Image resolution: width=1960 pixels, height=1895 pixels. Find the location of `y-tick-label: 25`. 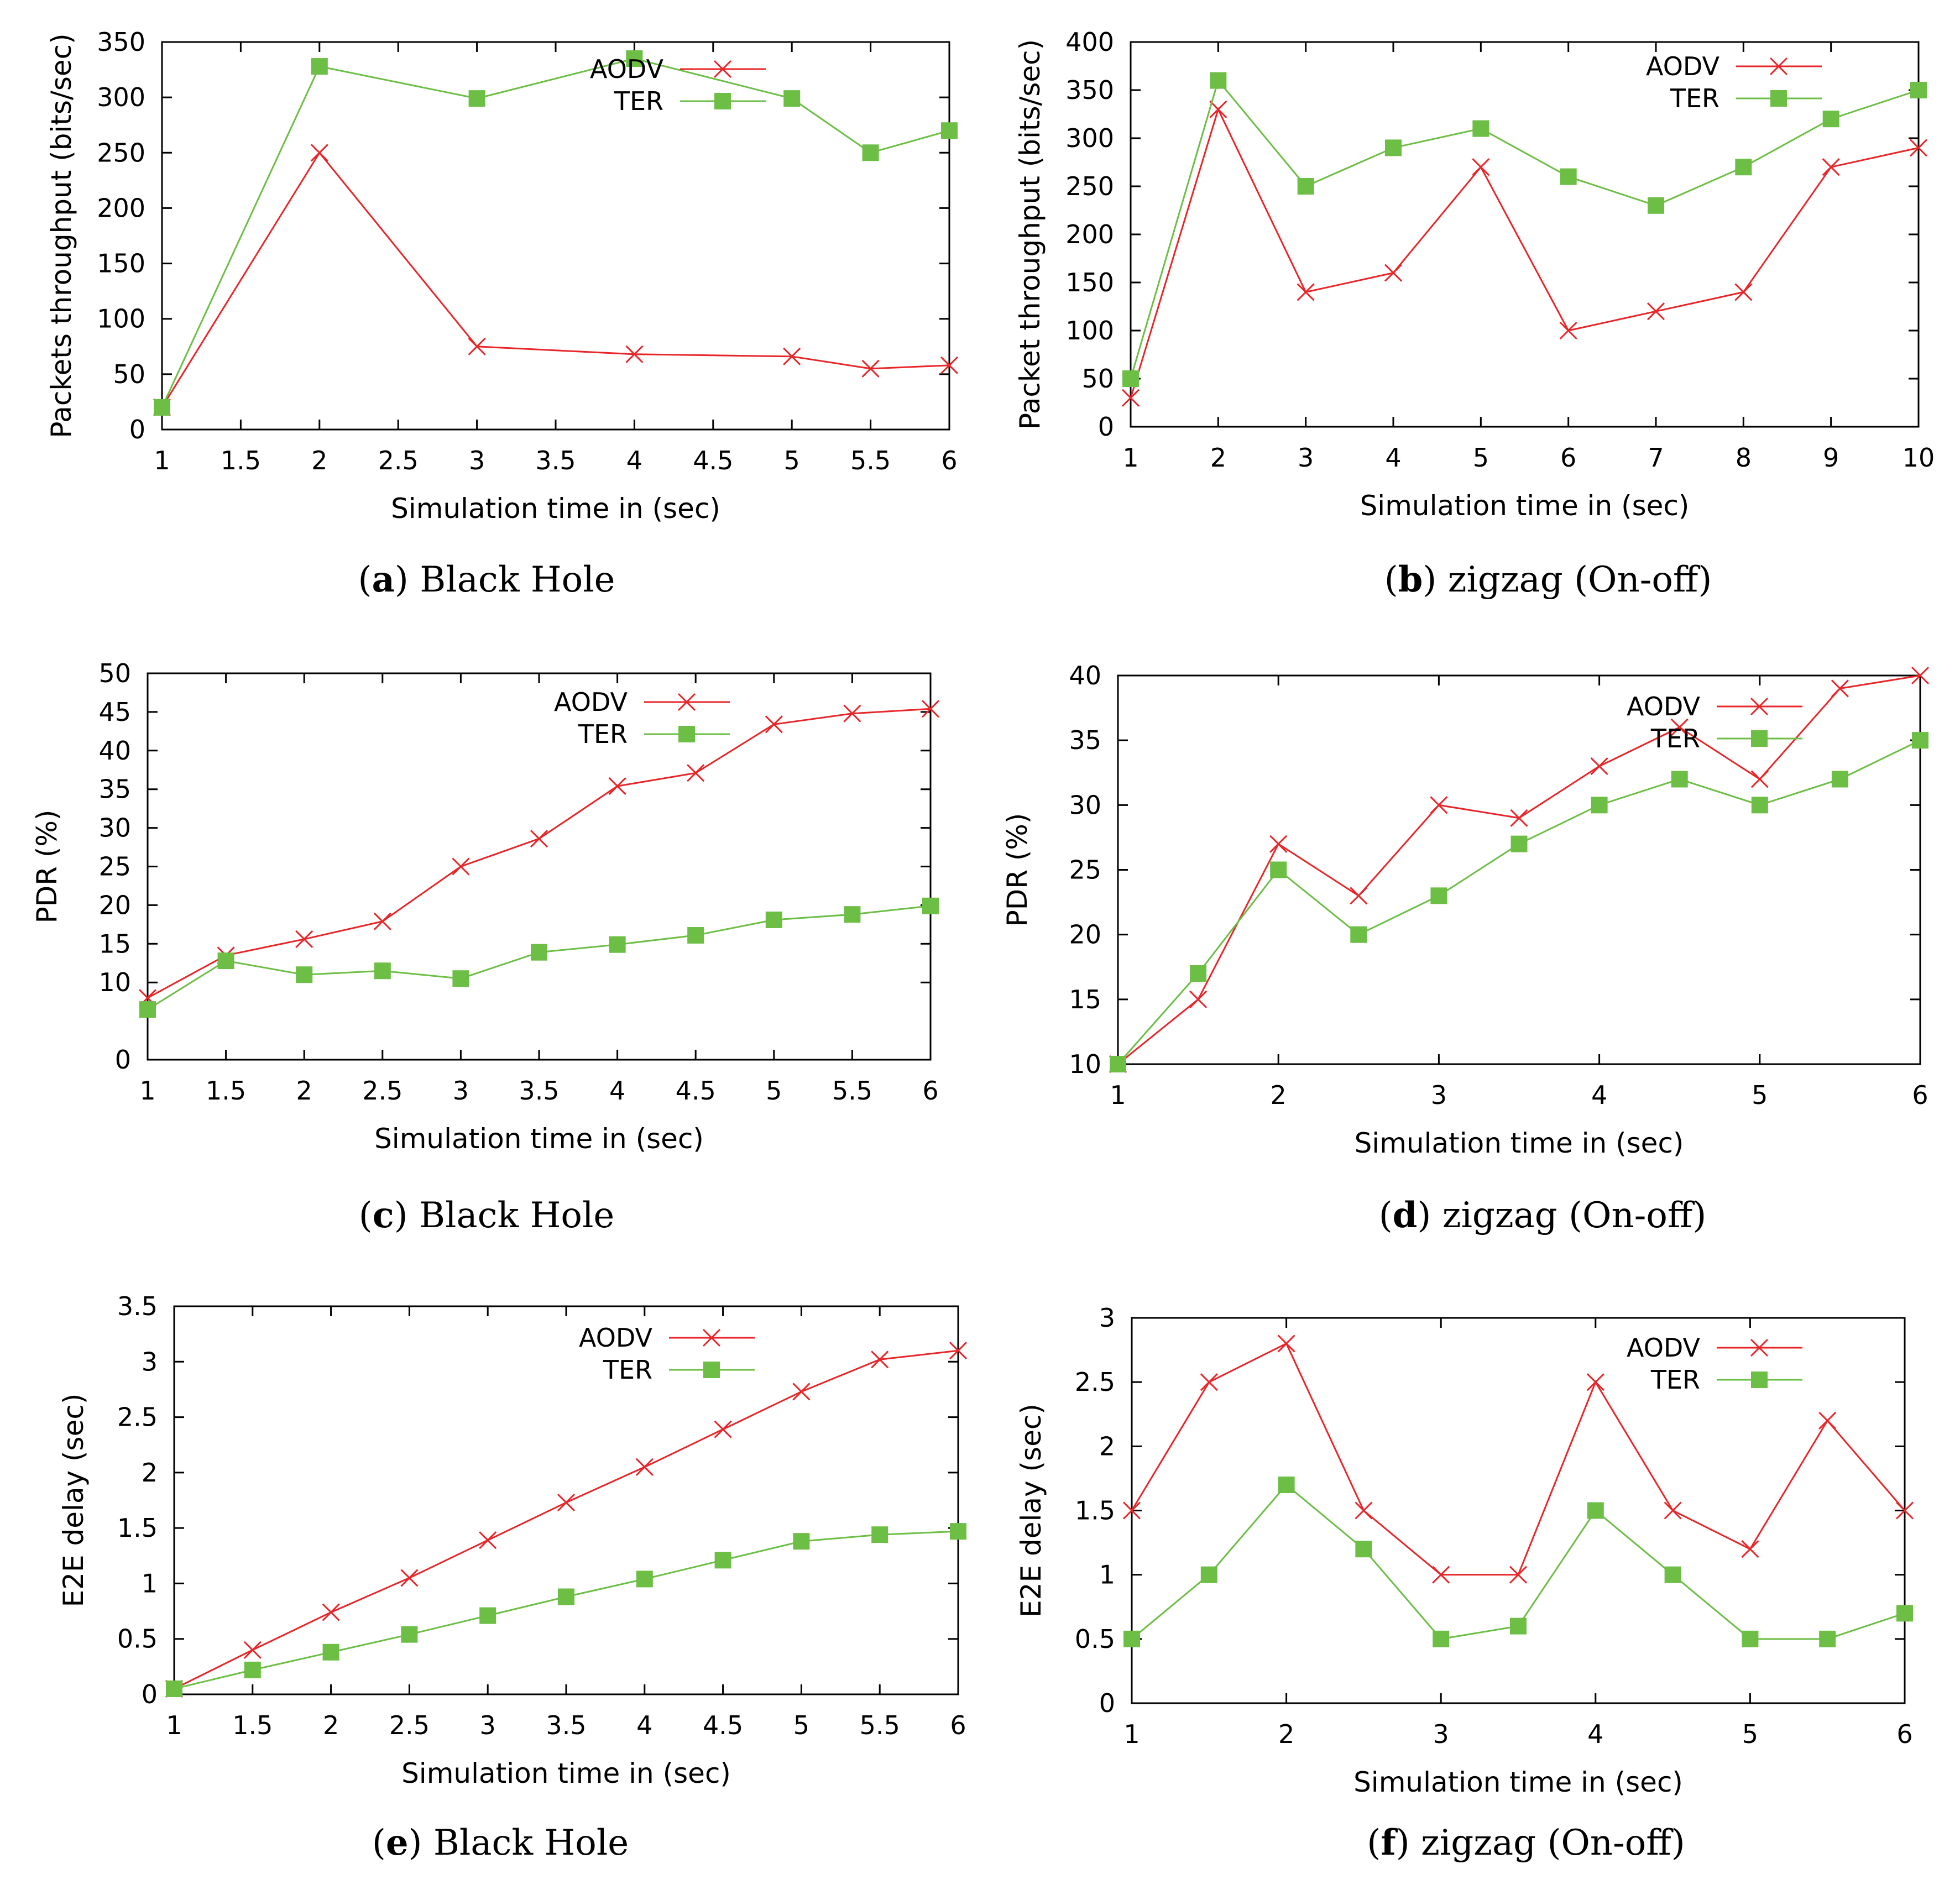

y-tick-label: 25 is located at coordinates (1085, 870).